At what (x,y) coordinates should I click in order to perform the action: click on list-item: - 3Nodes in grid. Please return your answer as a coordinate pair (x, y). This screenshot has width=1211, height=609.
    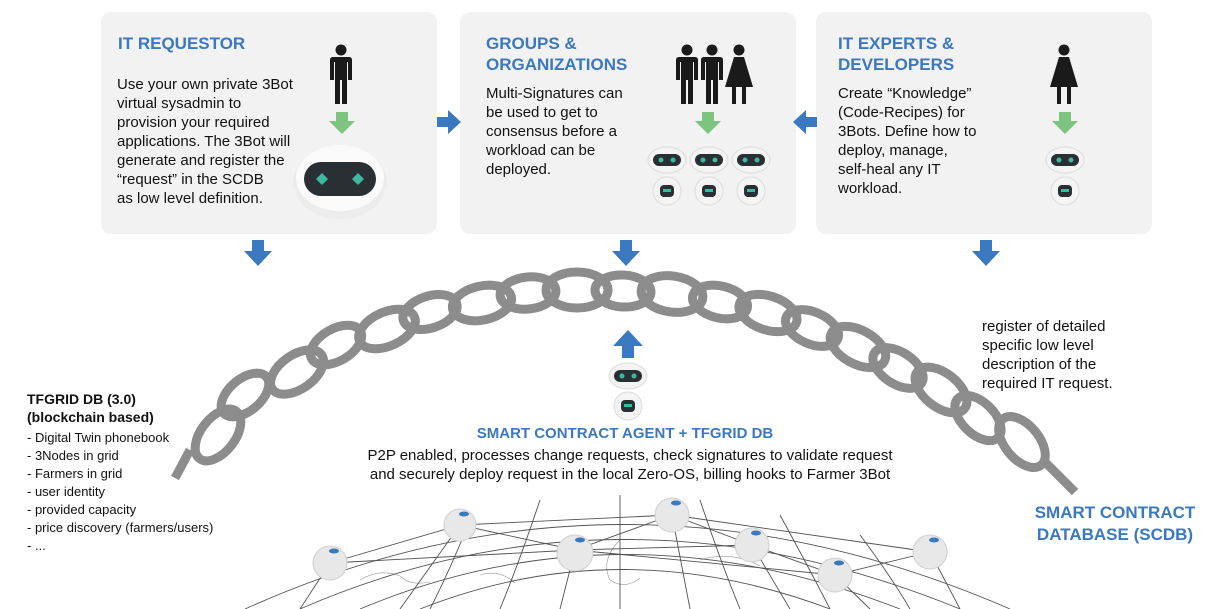
    Looking at the image, I should click on (73, 455).